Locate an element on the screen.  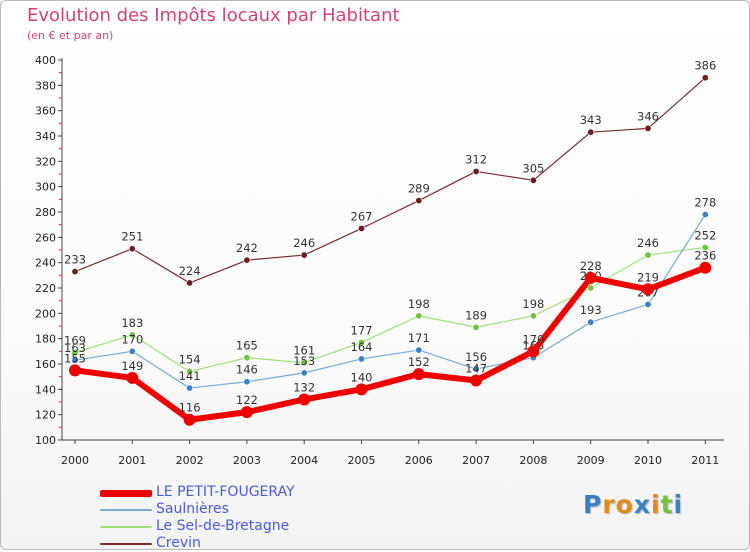
data-label-saulnieres: 153 is located at coordinates (304, 361).